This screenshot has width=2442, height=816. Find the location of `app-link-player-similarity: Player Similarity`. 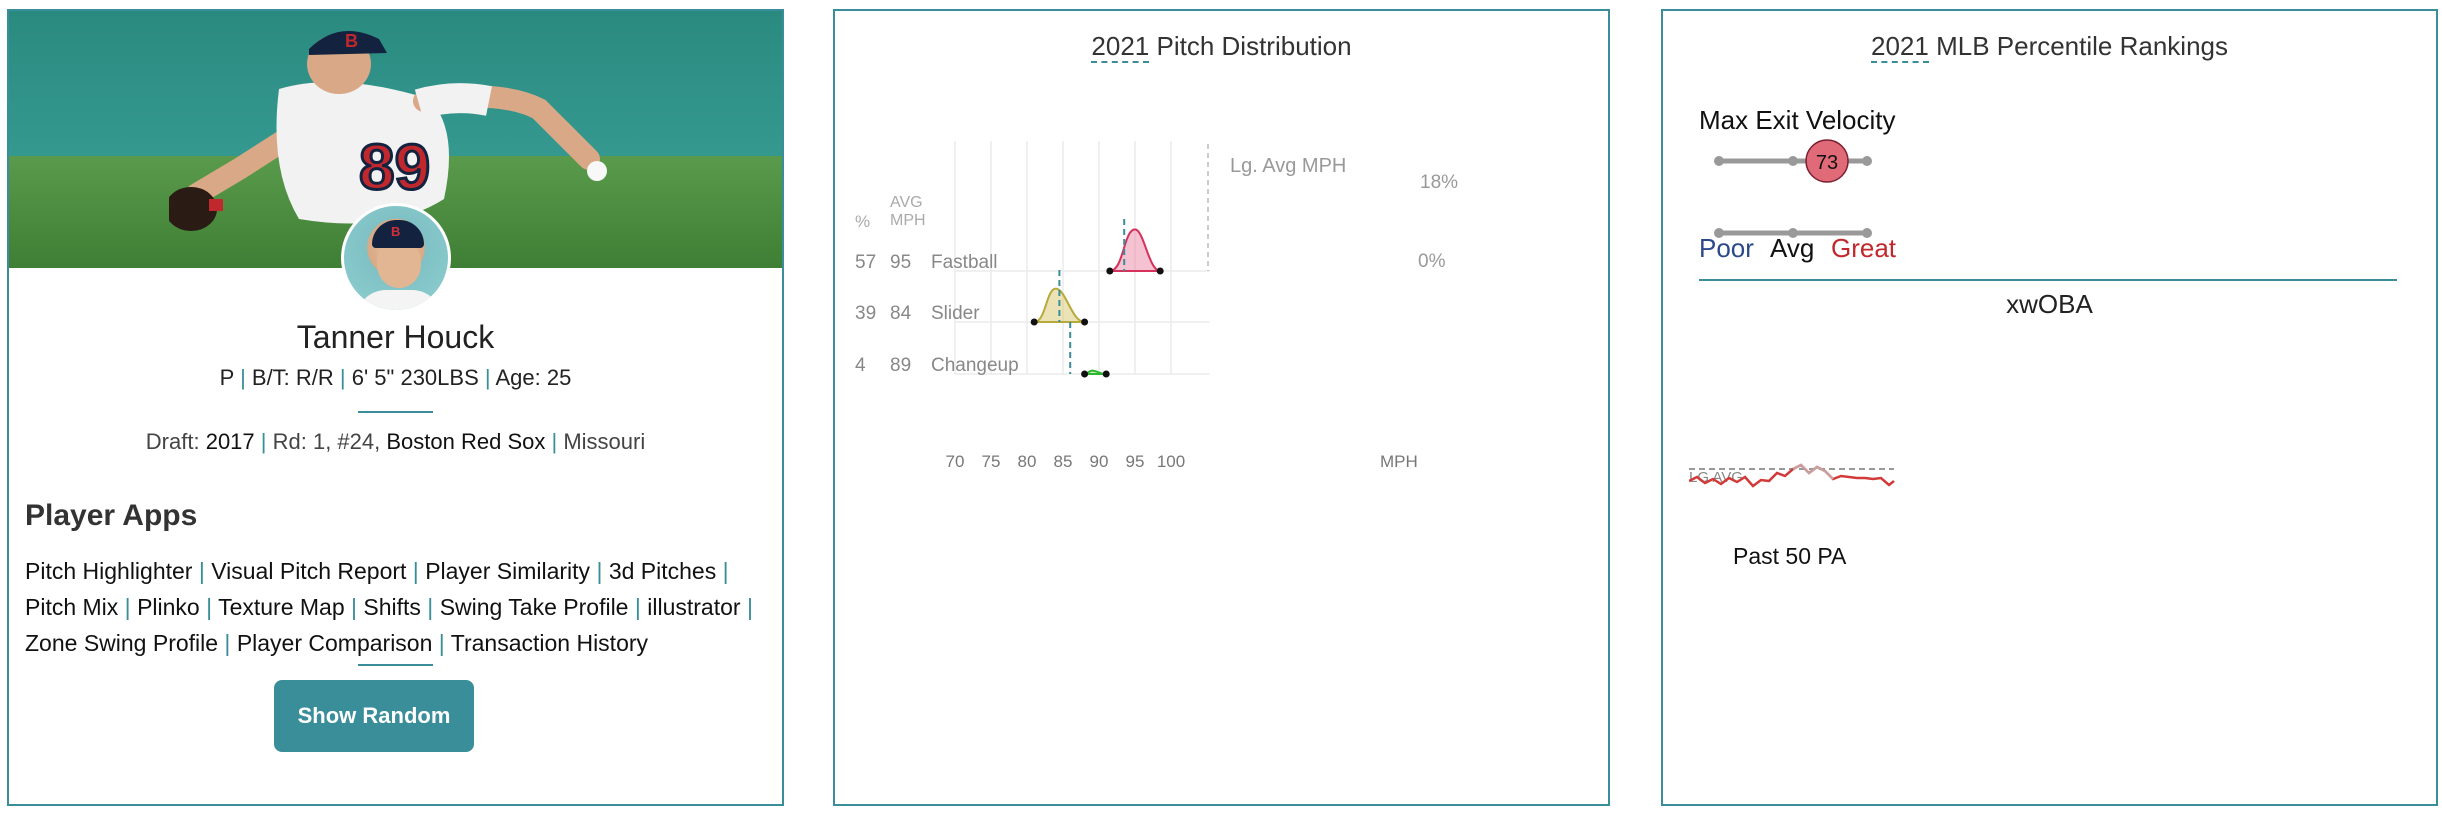

app-link-player-similarity: Player Similarity is located at coordinates (508, 571).